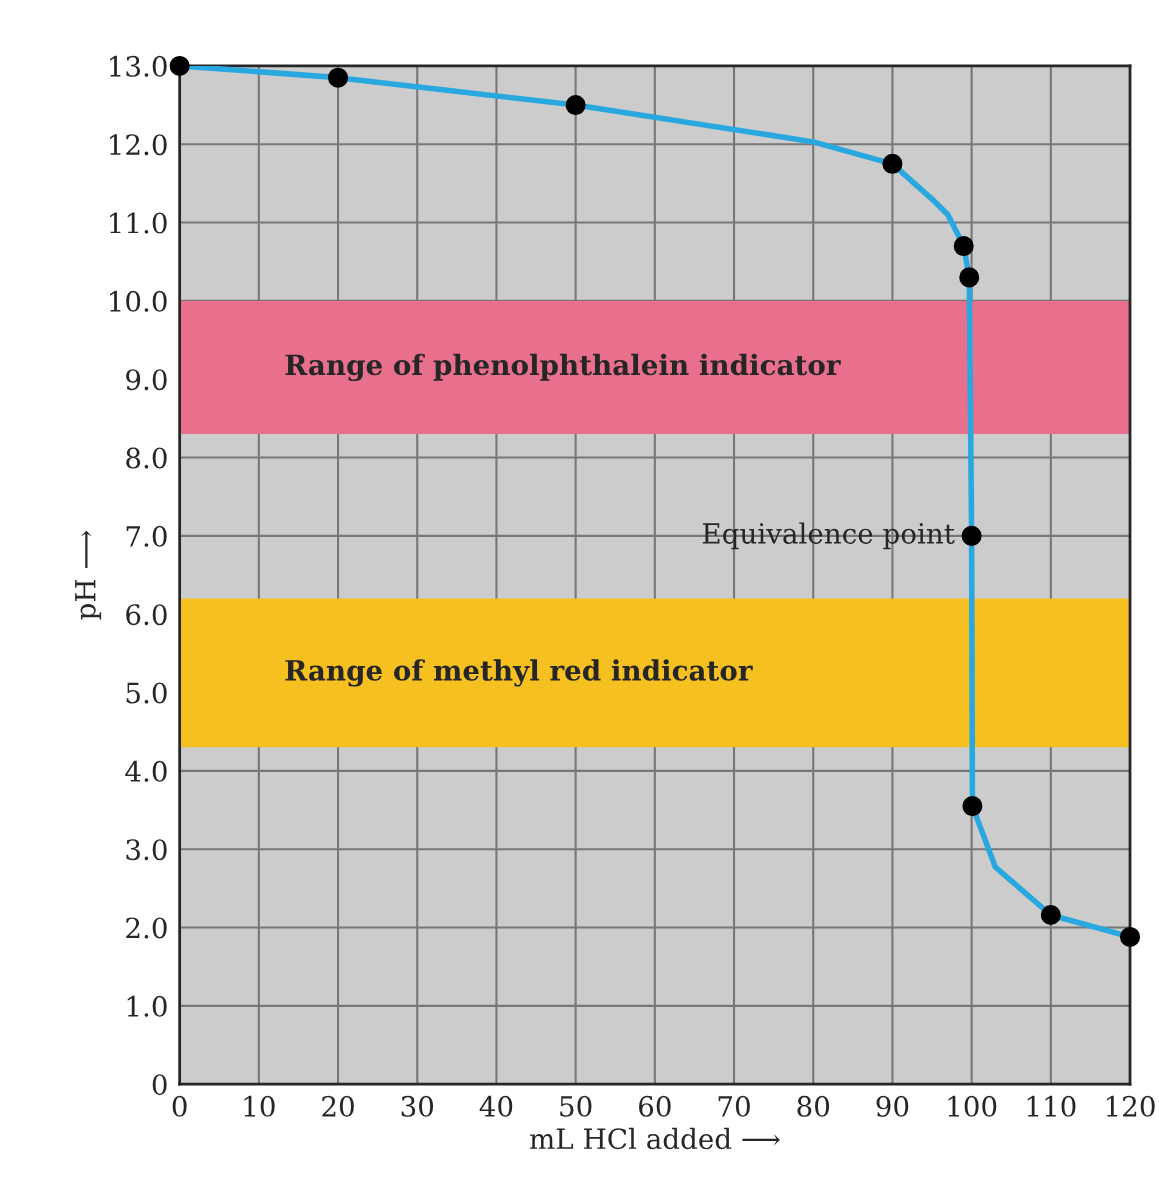 This screenshot has height=1198, width=1159. What do you see at coordinates (576, 1106) in the screenshot?
I see `x-tick-label: 50` at bounding box center [576, 1106].